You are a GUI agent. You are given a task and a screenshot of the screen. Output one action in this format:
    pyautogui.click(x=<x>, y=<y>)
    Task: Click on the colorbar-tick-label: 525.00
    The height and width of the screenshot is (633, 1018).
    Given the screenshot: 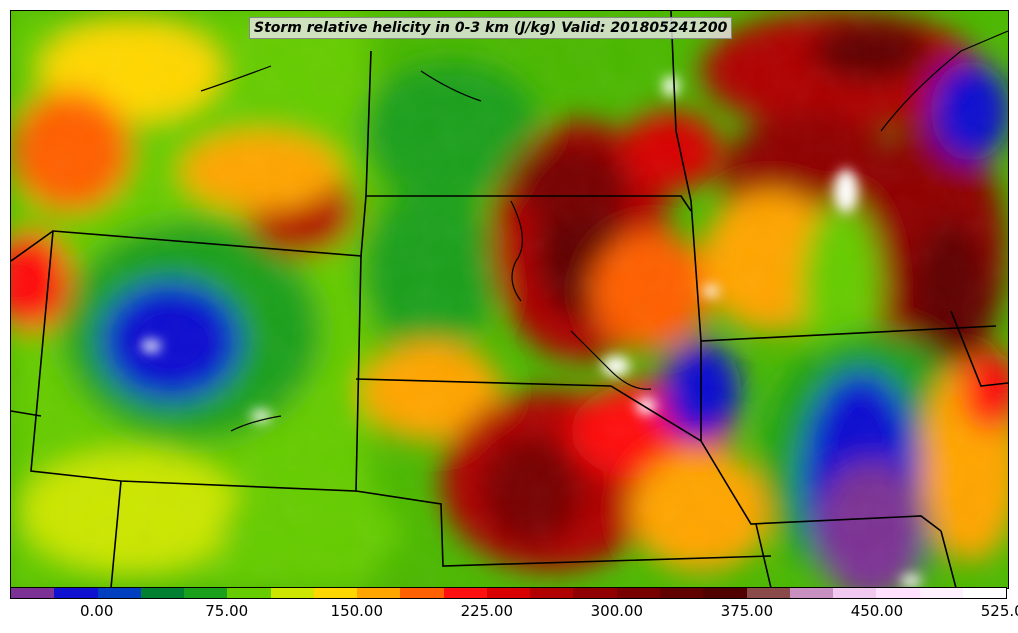 What is the action you would take?
    pyautogui.click(x=999, y=611)
    